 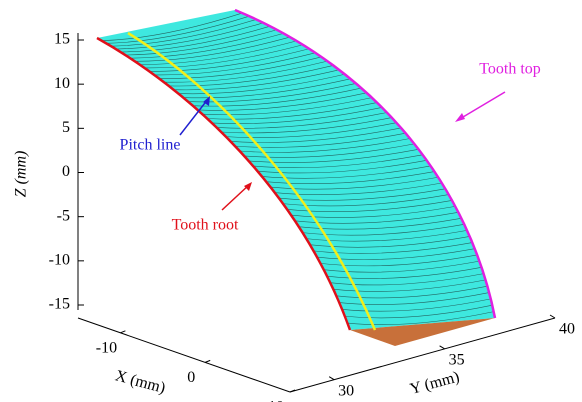 What do you see at coordinates (66, 171) in the screenshot?
I see `z-tick-label: 0` at bounding box center [66, 171].